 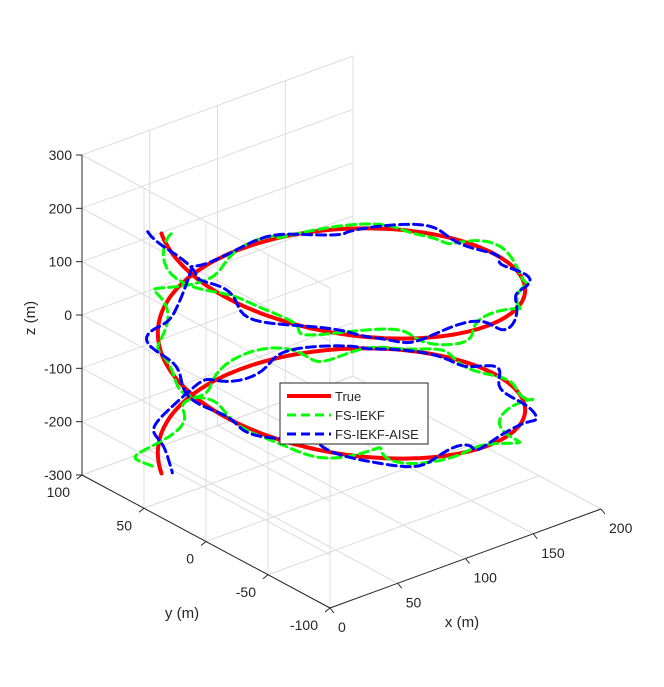 I want to click on z-tick-label: -300, so click(x=58, y=475).